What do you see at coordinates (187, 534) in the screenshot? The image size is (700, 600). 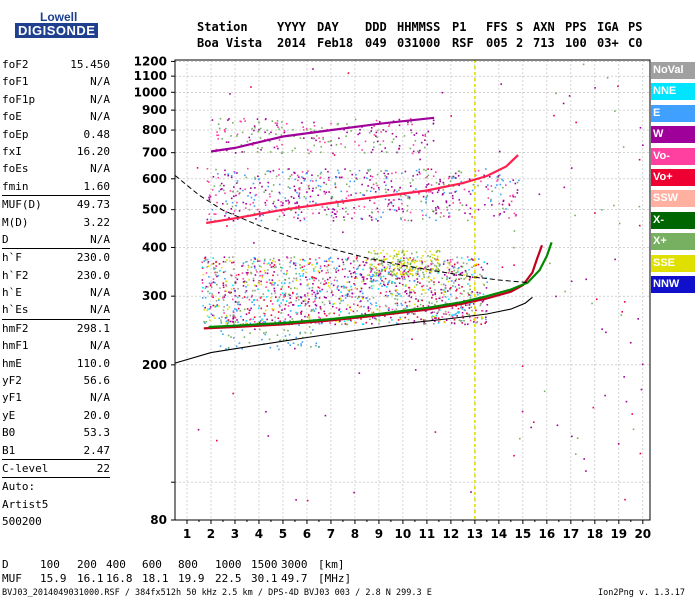 I see `x-tick-label: 1` at bounding box center [187, 534].